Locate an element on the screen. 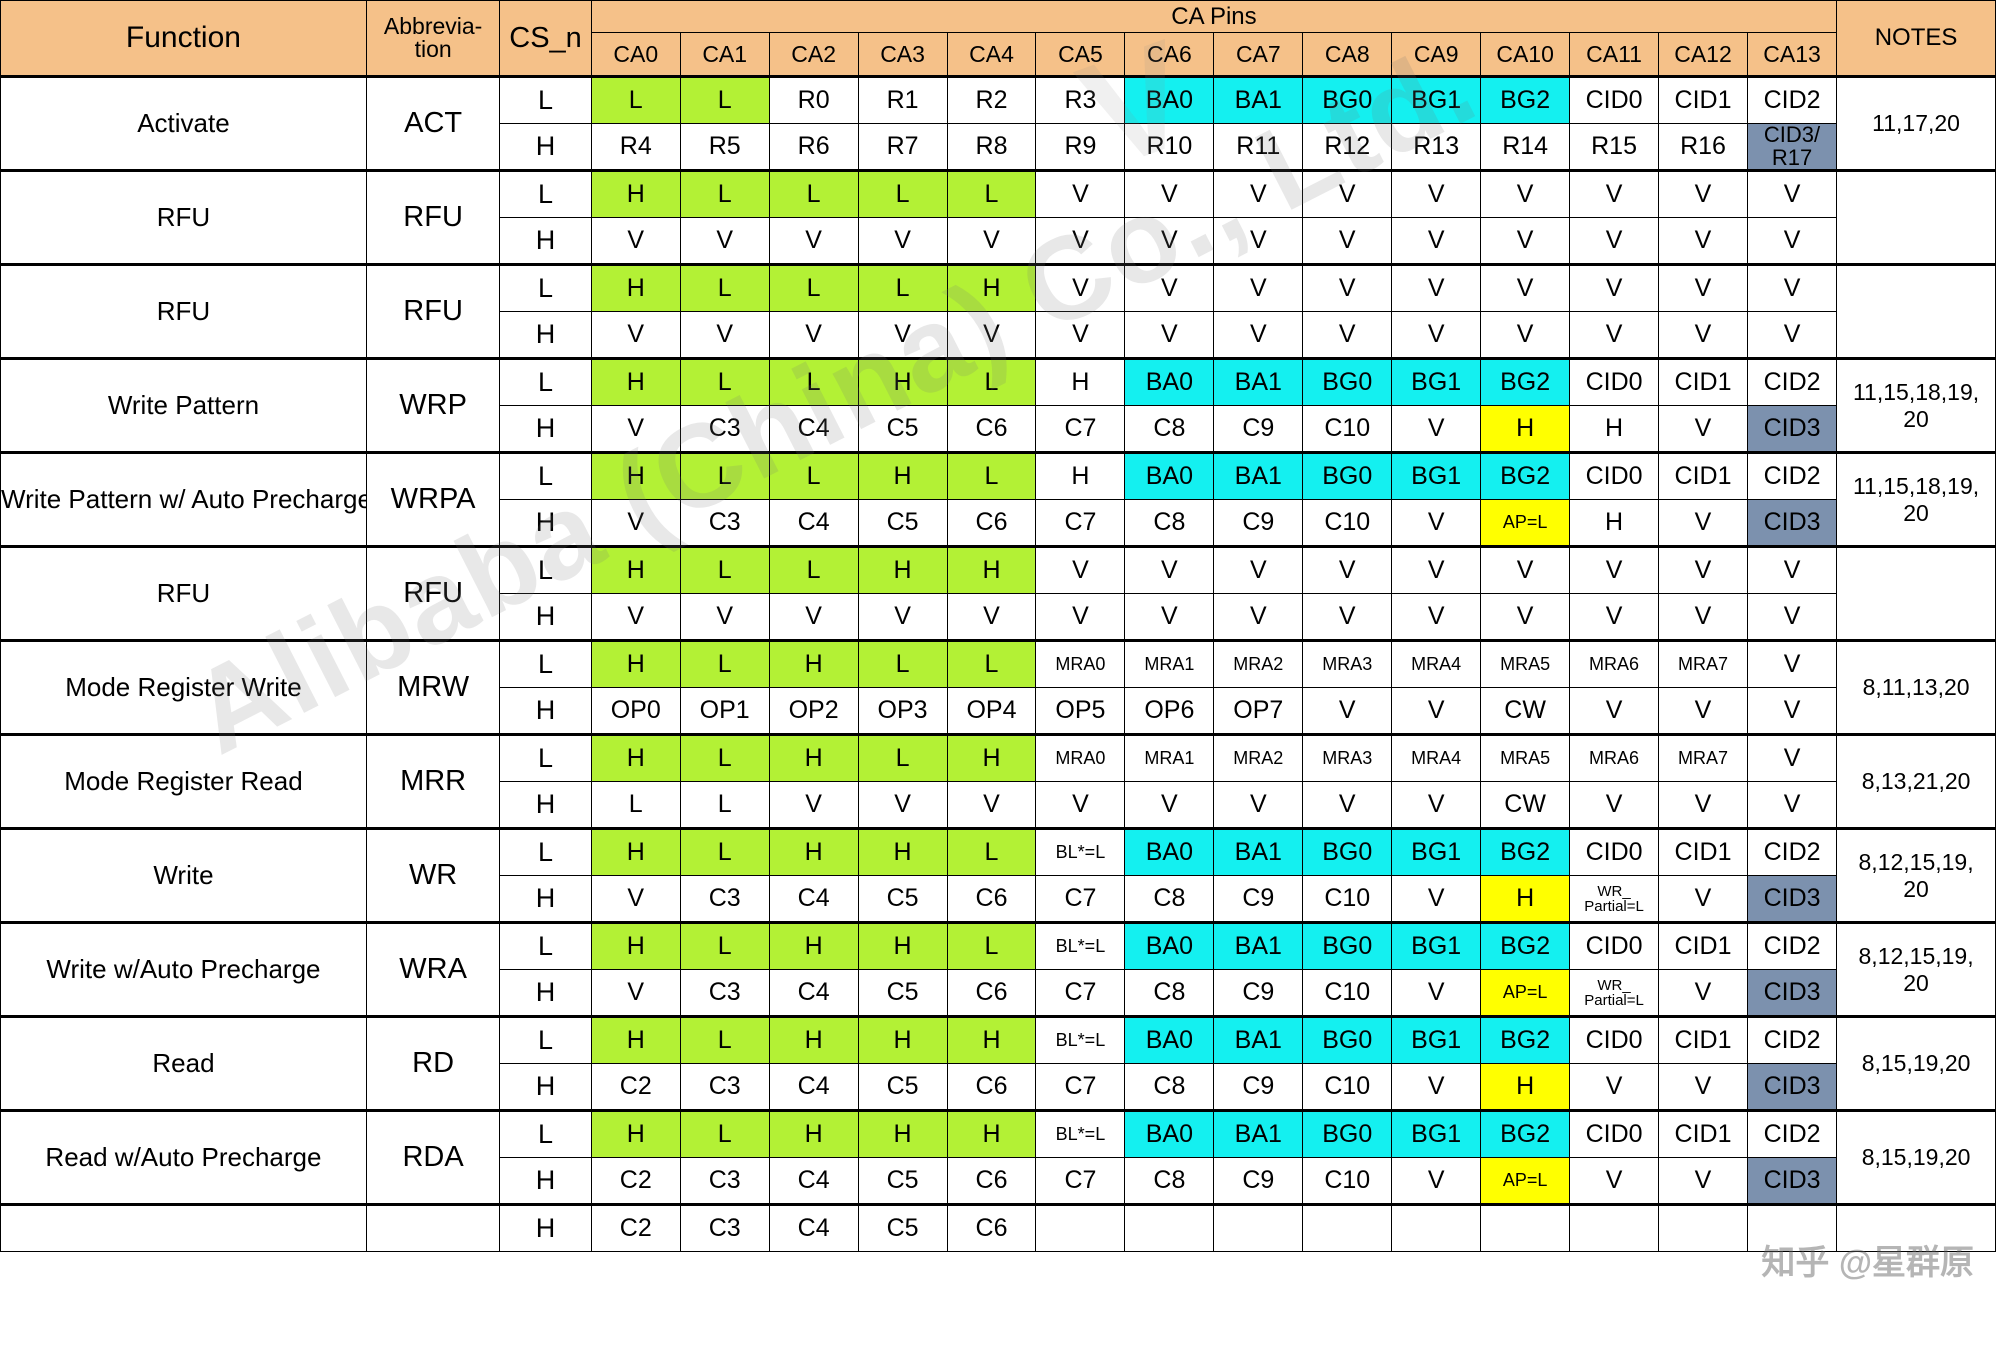  ca-cell: CID3/R17 is located at coordinates (1792, 147).